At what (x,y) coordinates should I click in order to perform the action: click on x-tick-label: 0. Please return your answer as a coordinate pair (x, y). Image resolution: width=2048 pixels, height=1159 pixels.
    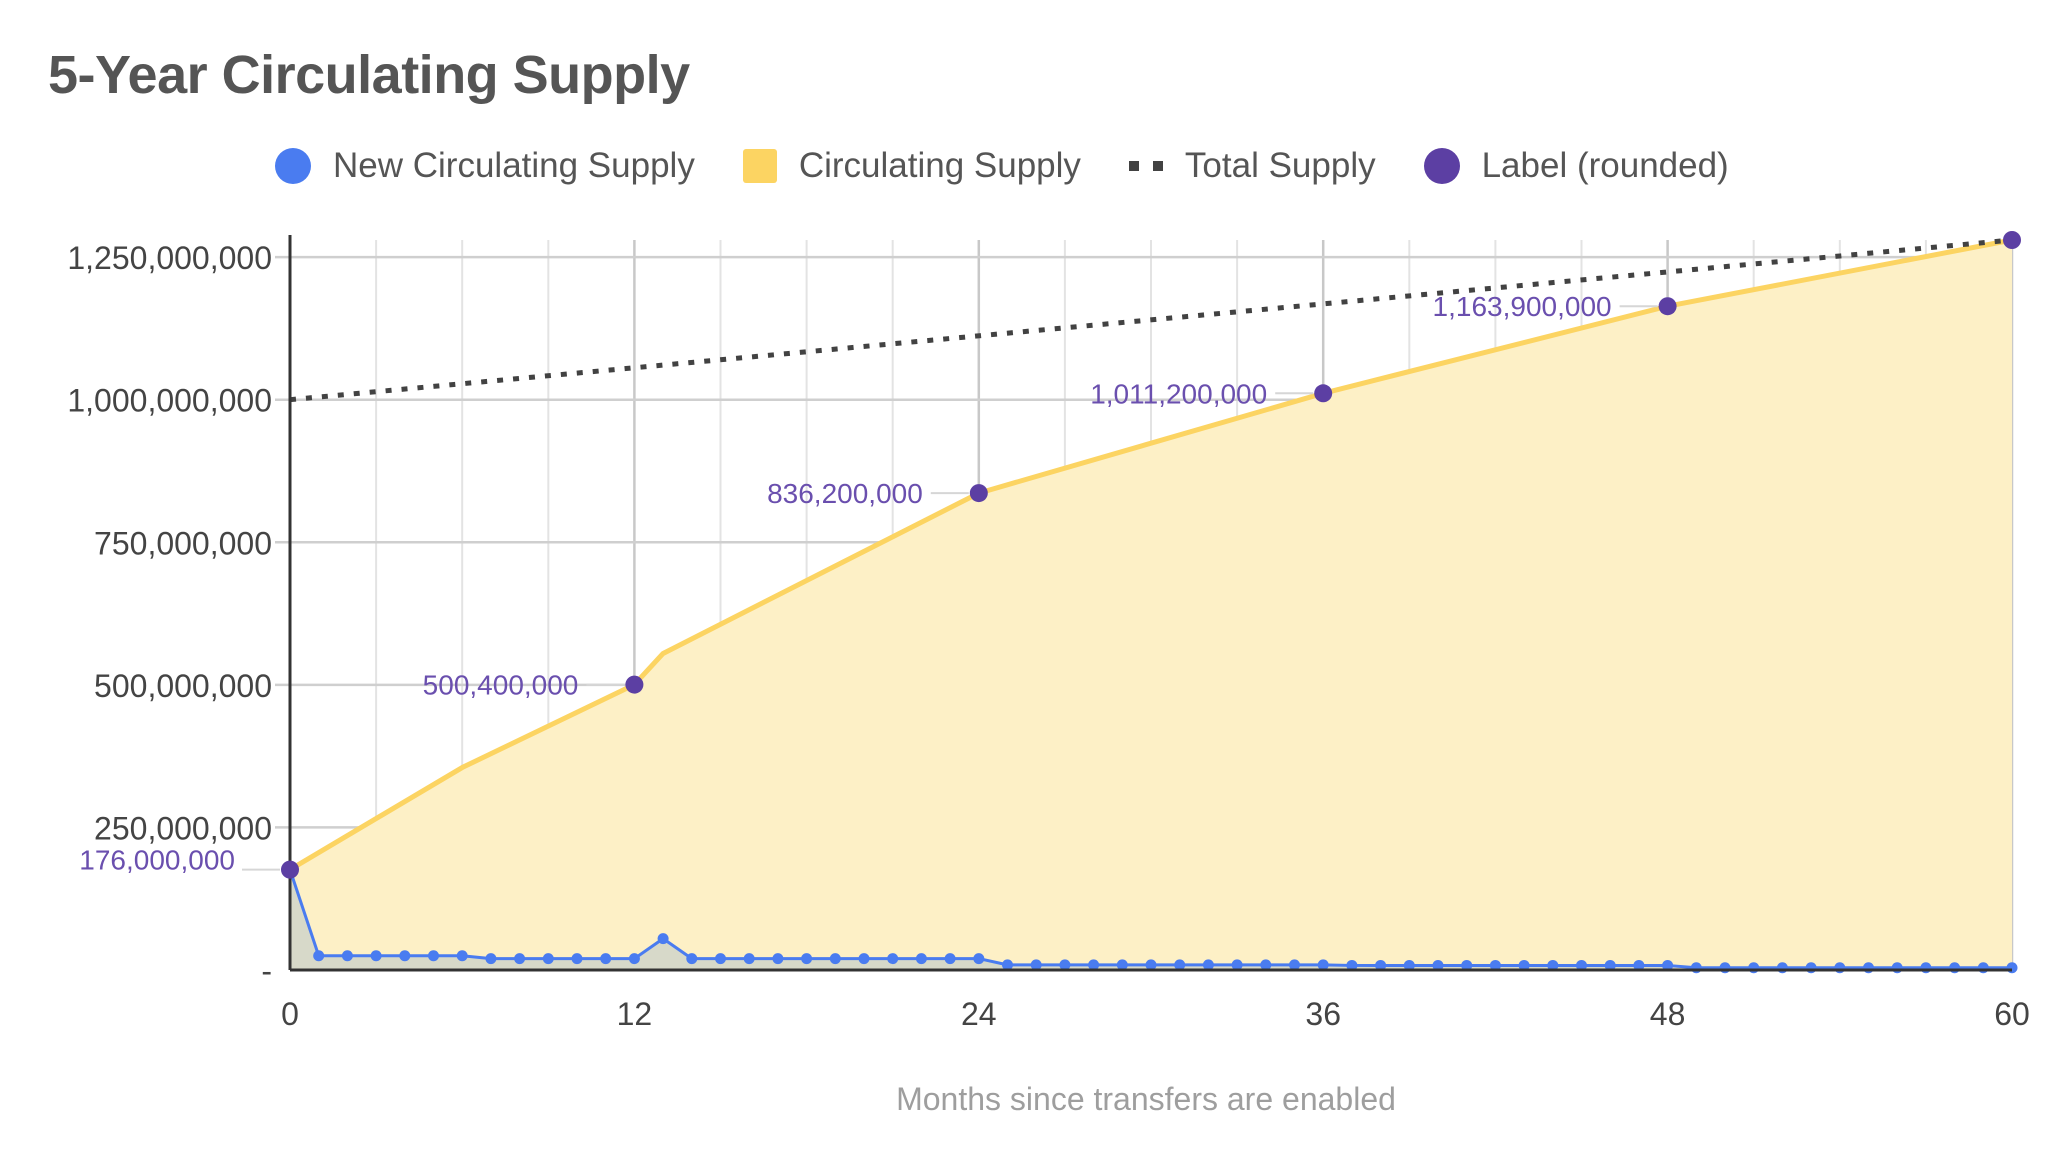
    Looking at the image, I should click on (290, 1014).